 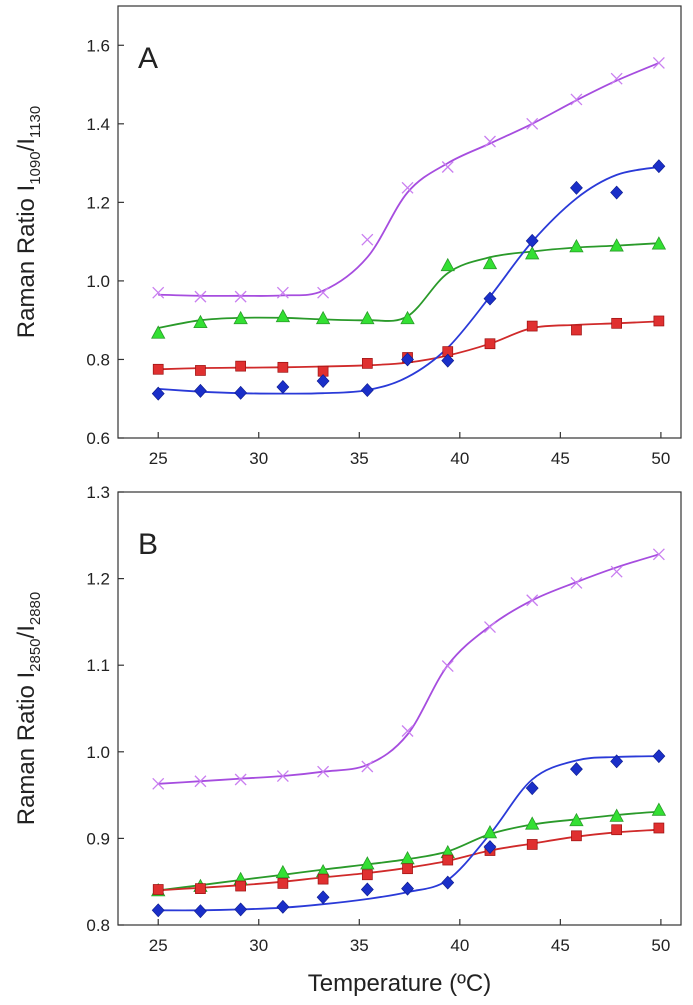 What do you see at coordinates (158, 458) in the screenshot?
I see `x-tick-label: 25` at bounding box center [158, 458].